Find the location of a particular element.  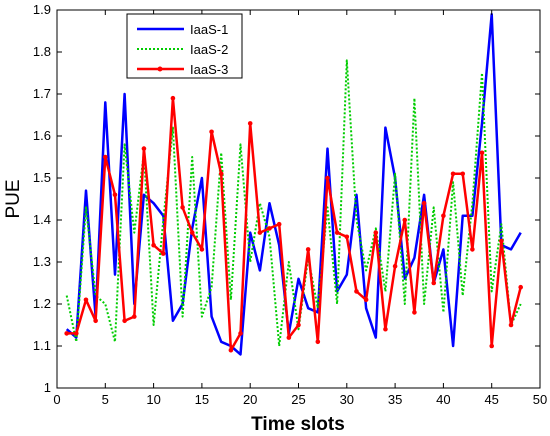

legend-items: IaaS-1 IaaS-2 IaaS-3 is located at coordinates (182, 49).